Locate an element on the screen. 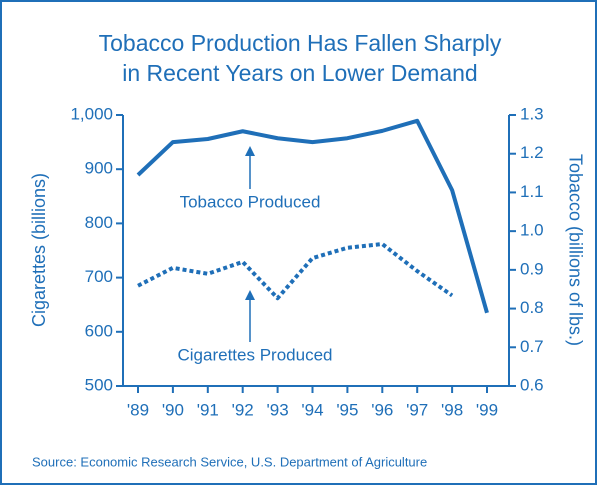 This screenshot has height=485, width=597. y-axis-label: Cigarettes (billions) is located at coordinates (39, 250).